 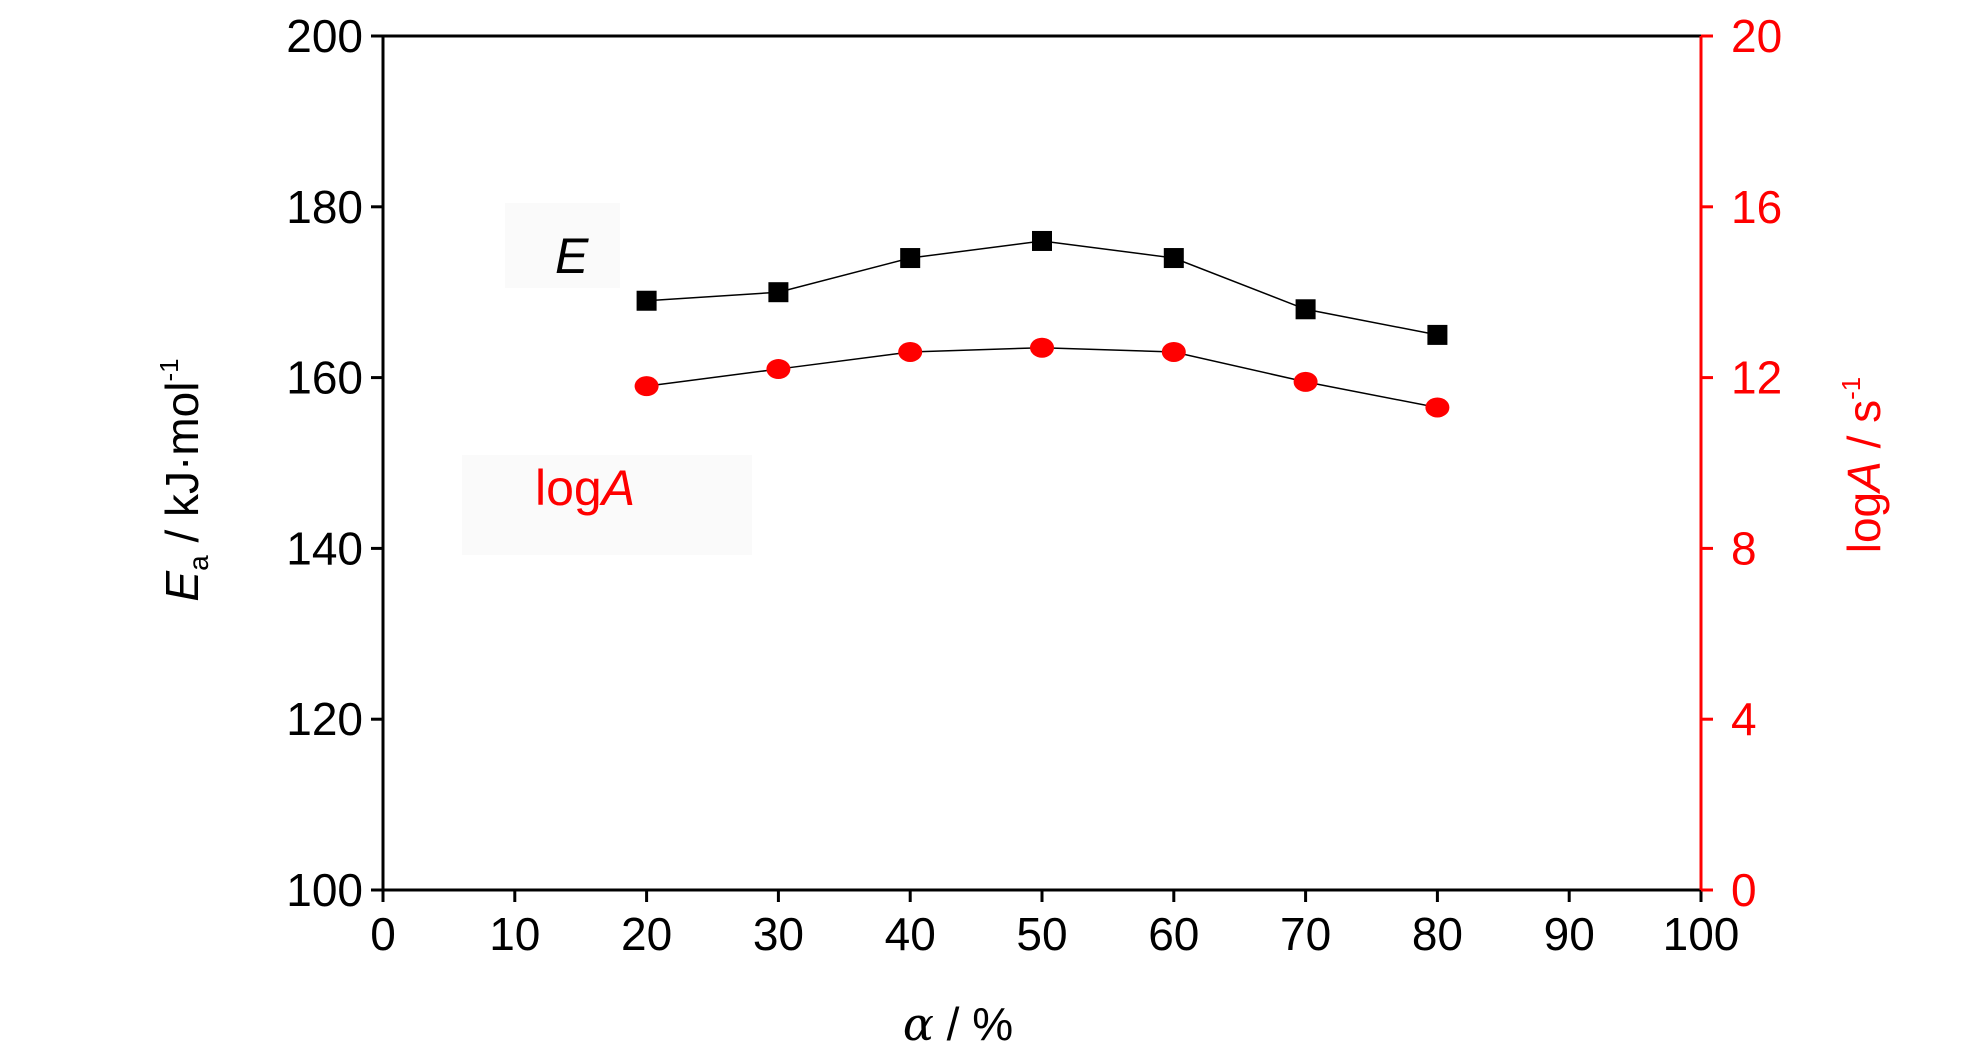 What do you see at coordinates (1744, 548) in the screenshot?
I see `right-tick-label: 8` at bounding box center [1744, 548].